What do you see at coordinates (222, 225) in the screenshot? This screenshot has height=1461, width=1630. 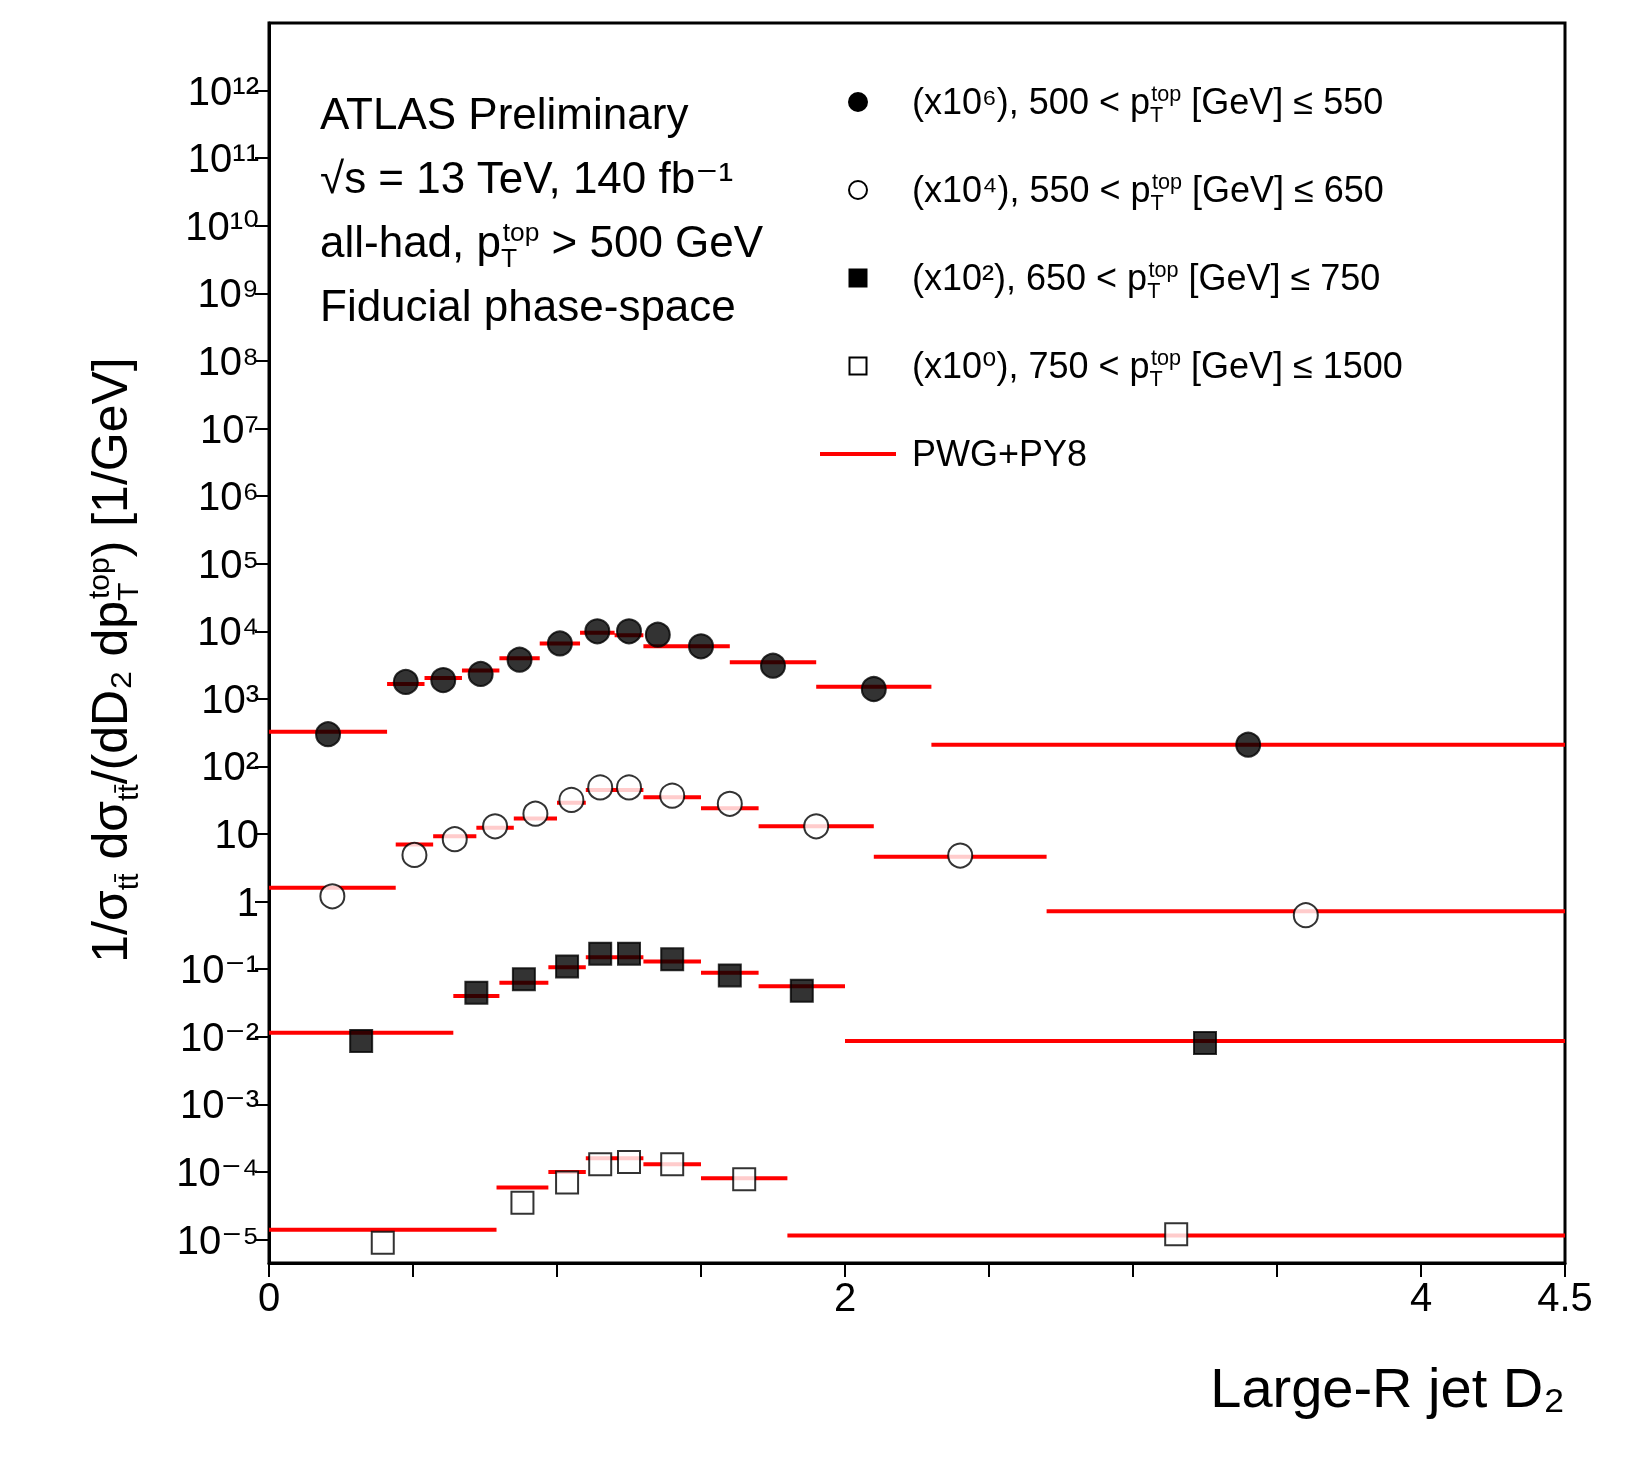 I see `y-tick-label: 10¹⁰` at bounding box center [222, 225].